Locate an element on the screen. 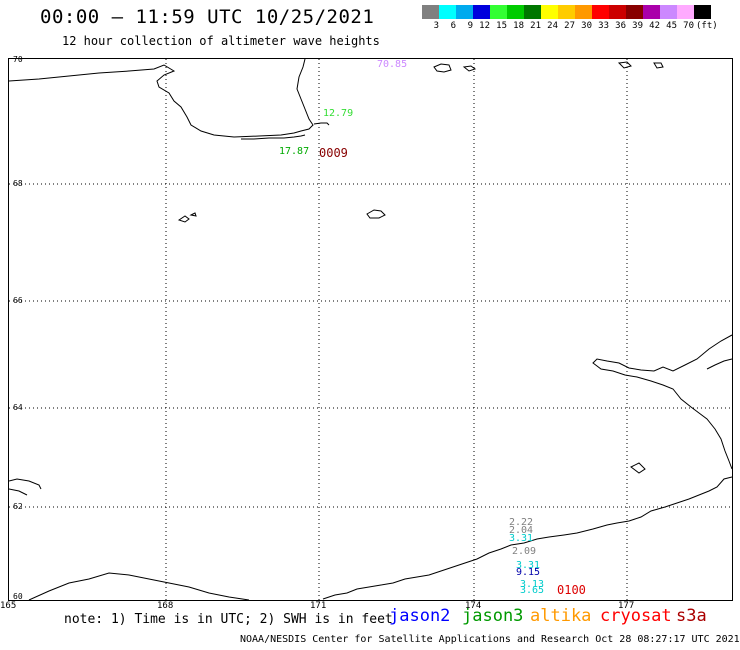  legend-unit: (ft) is located at coordinates (707, 26).